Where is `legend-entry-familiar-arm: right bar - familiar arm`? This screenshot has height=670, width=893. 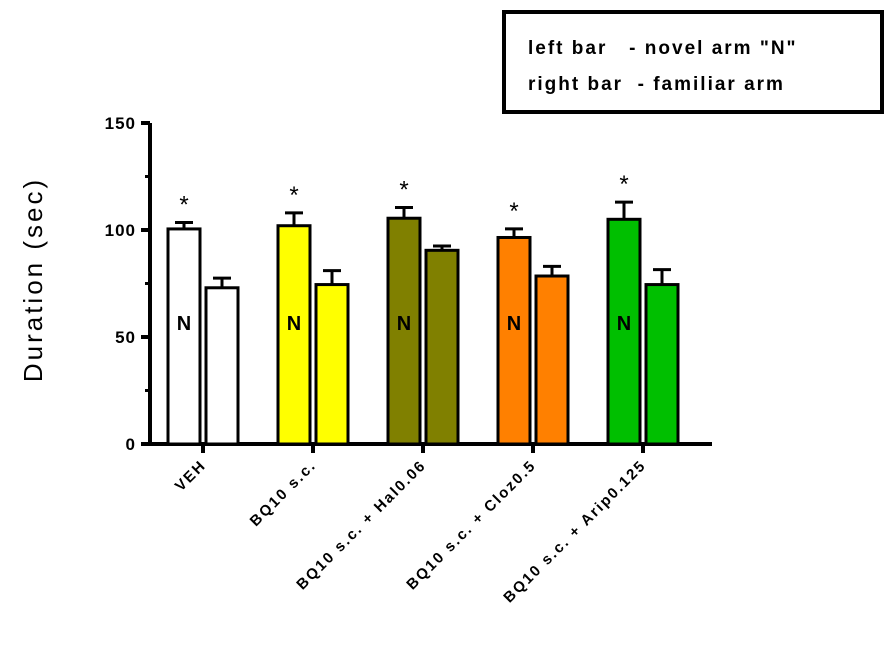
legend-entry-familiar-arm: right bar - familiar arm is located at coordinates (656, 84).